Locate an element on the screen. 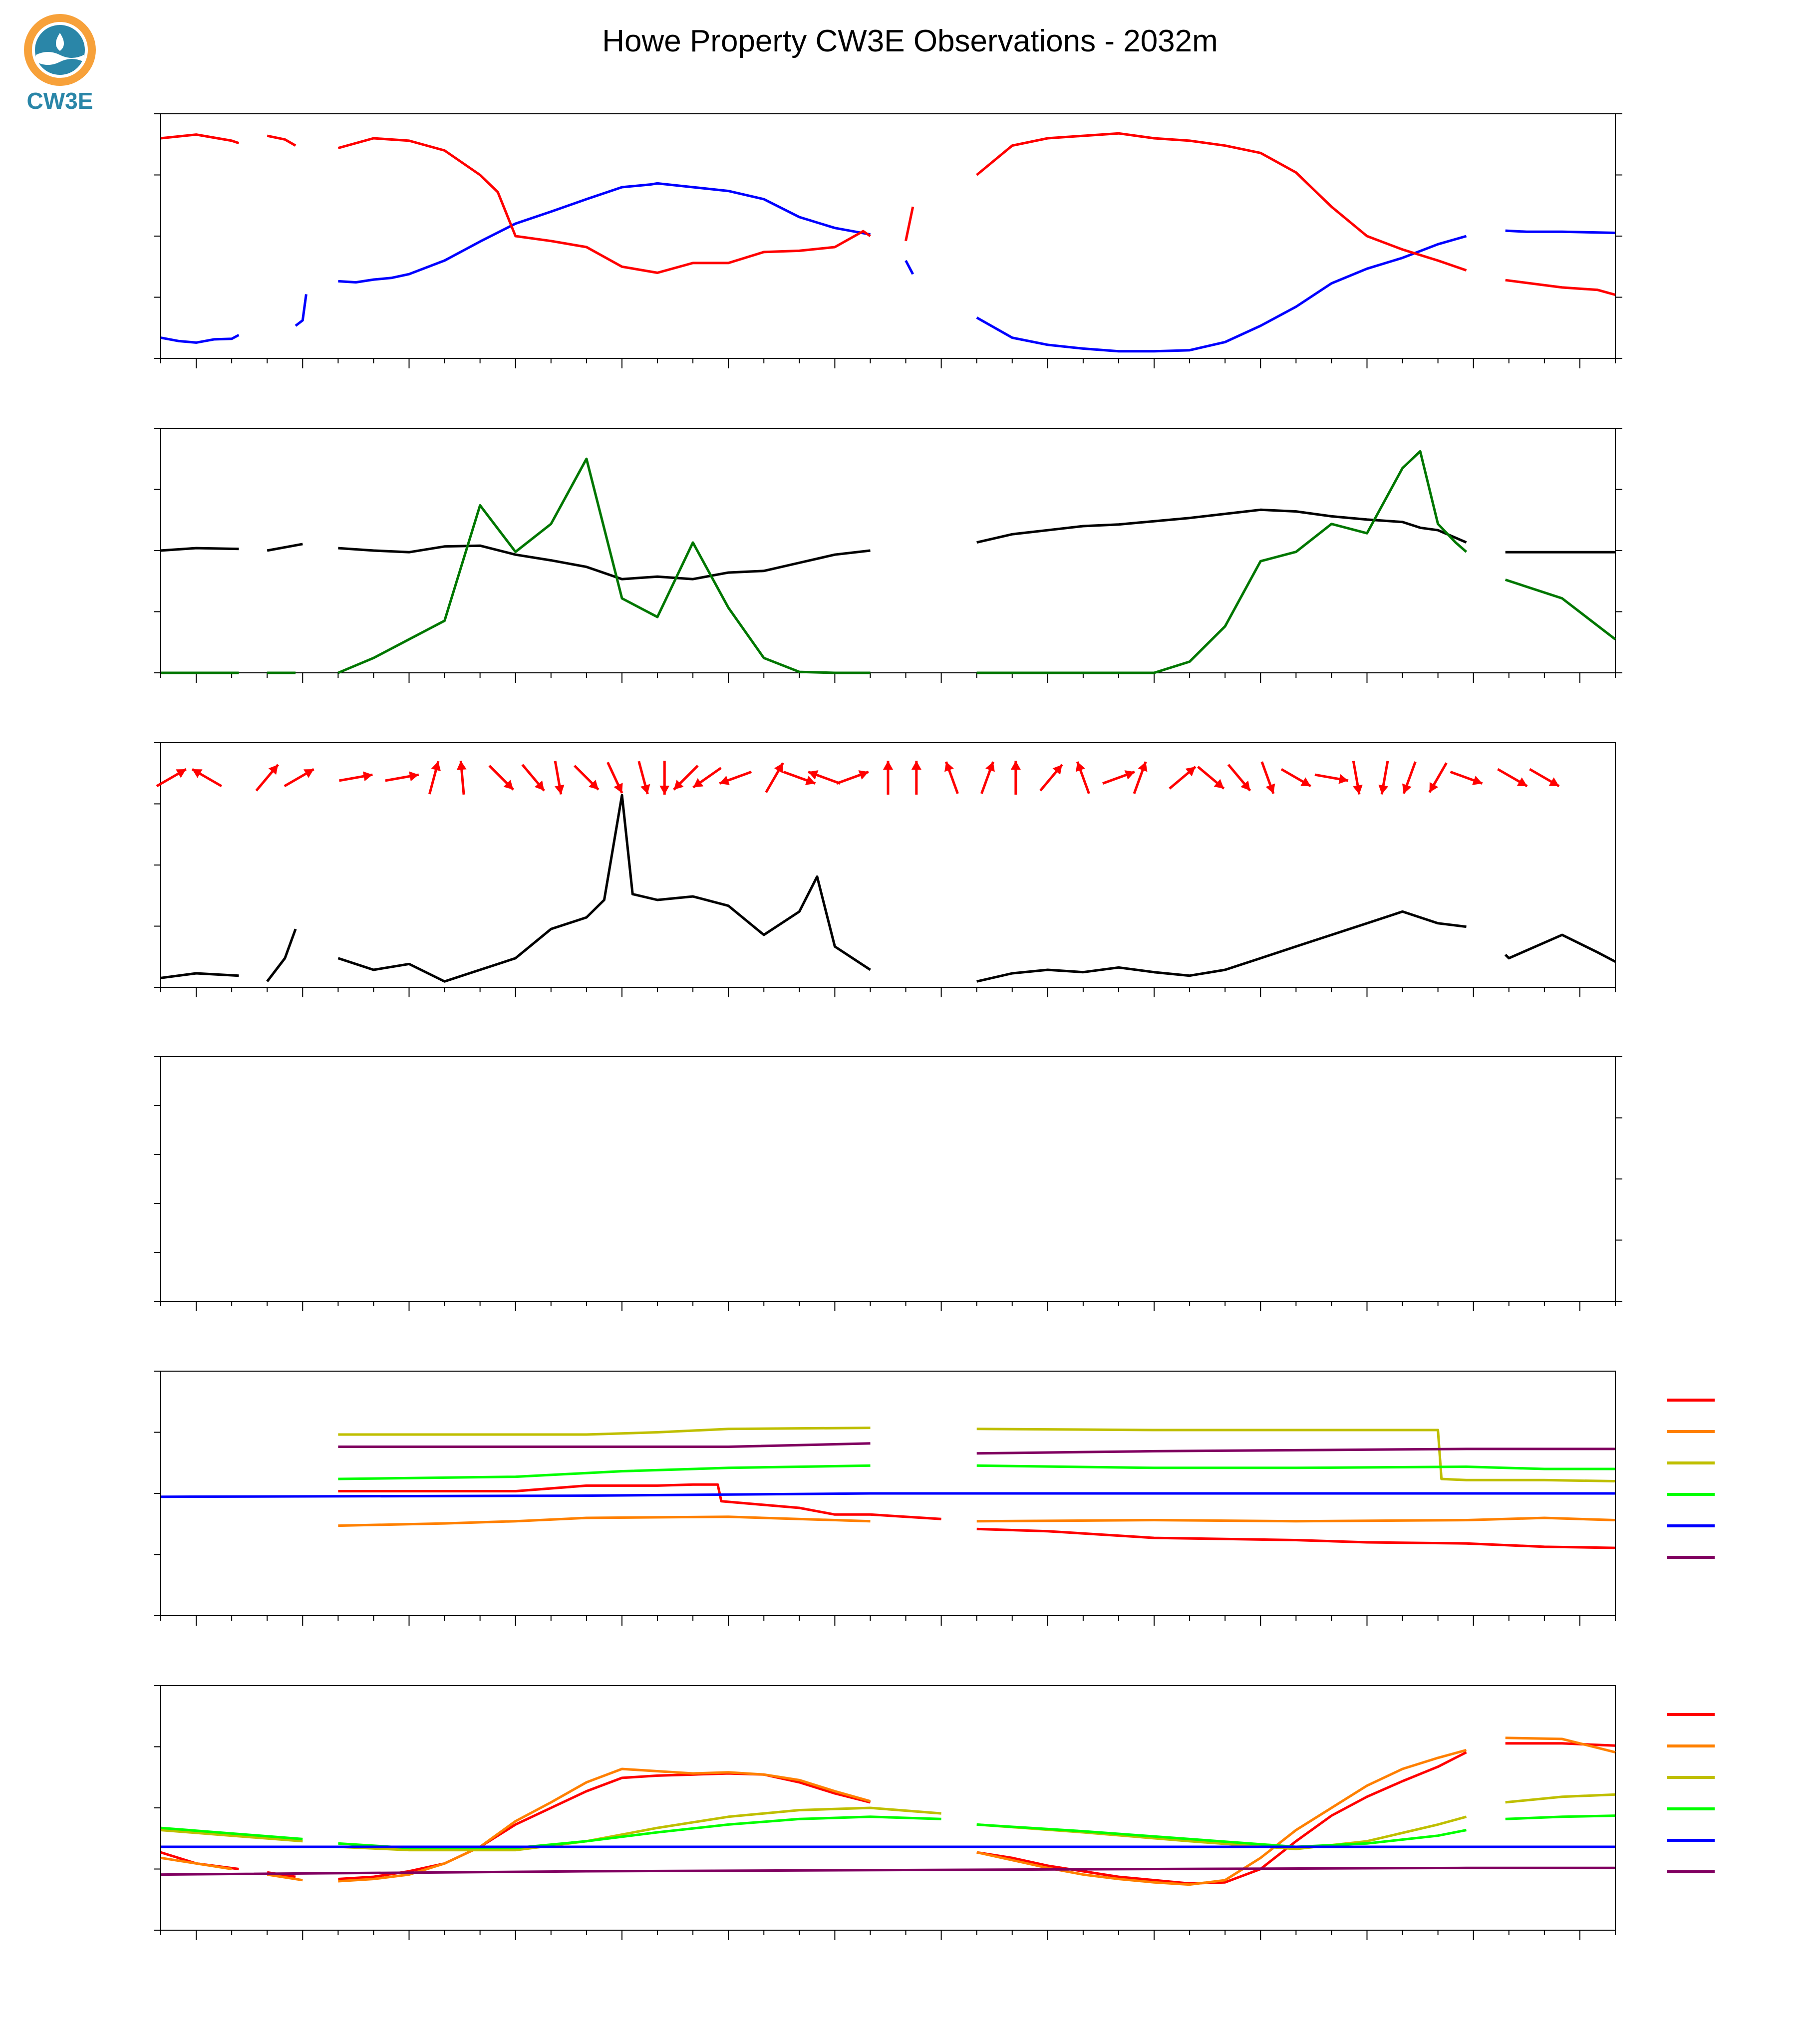 The width and height of the screenshot is (1820, 2028). series-10cm is located at coordinates (977, 1521).